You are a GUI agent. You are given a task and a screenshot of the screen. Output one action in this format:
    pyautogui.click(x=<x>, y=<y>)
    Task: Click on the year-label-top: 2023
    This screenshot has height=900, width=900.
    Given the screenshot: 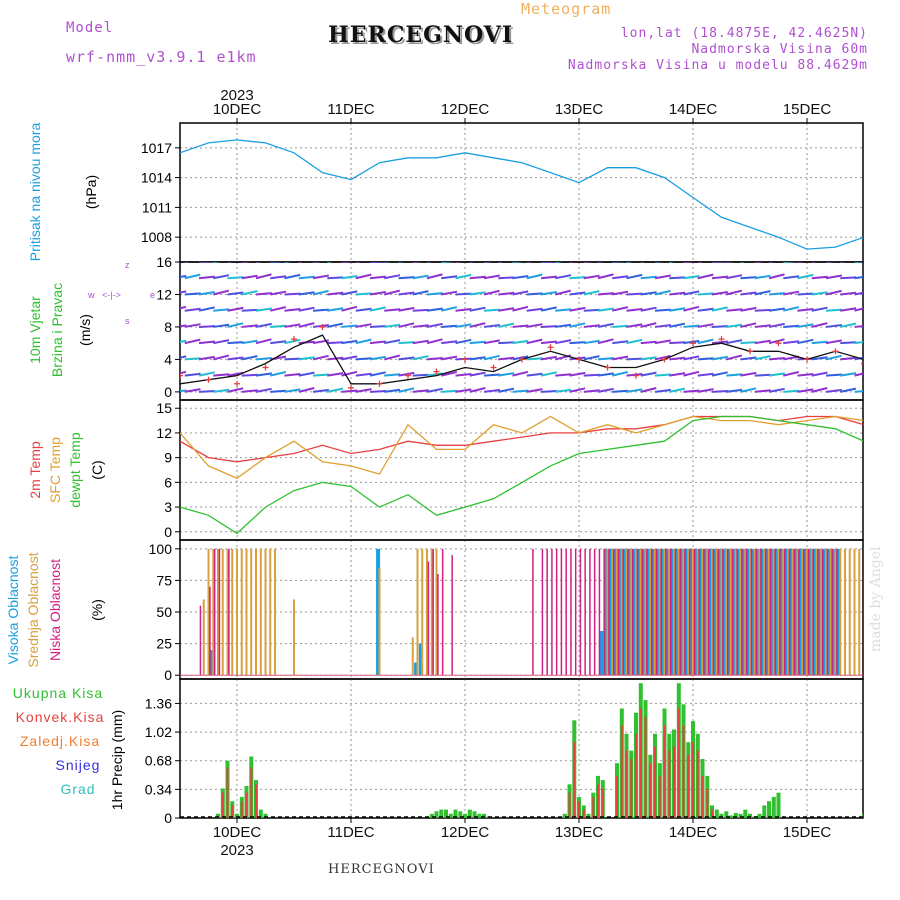 What is the action you would take?
    pyautogui.click(x=236, y=95)
    